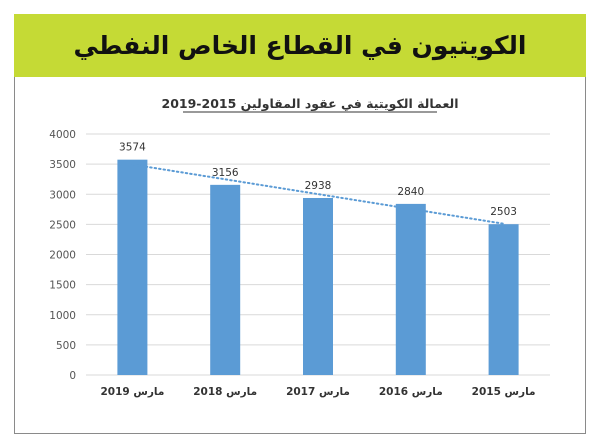 The image size is (600, 447). What do you see at coordinates (62, 195) in the screenshot?
I see `y-tick-label: 3000` at bounding box center [62, 195].